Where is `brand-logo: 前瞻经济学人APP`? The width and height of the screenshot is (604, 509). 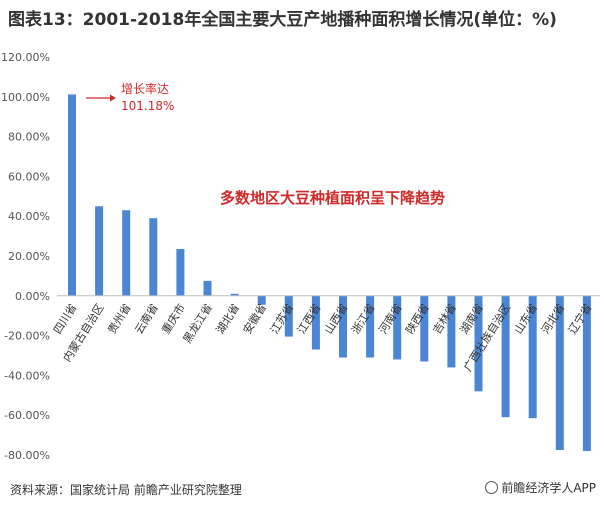 brand-logo: 前瞻经济学人APP is located at coordinates (540, 487).